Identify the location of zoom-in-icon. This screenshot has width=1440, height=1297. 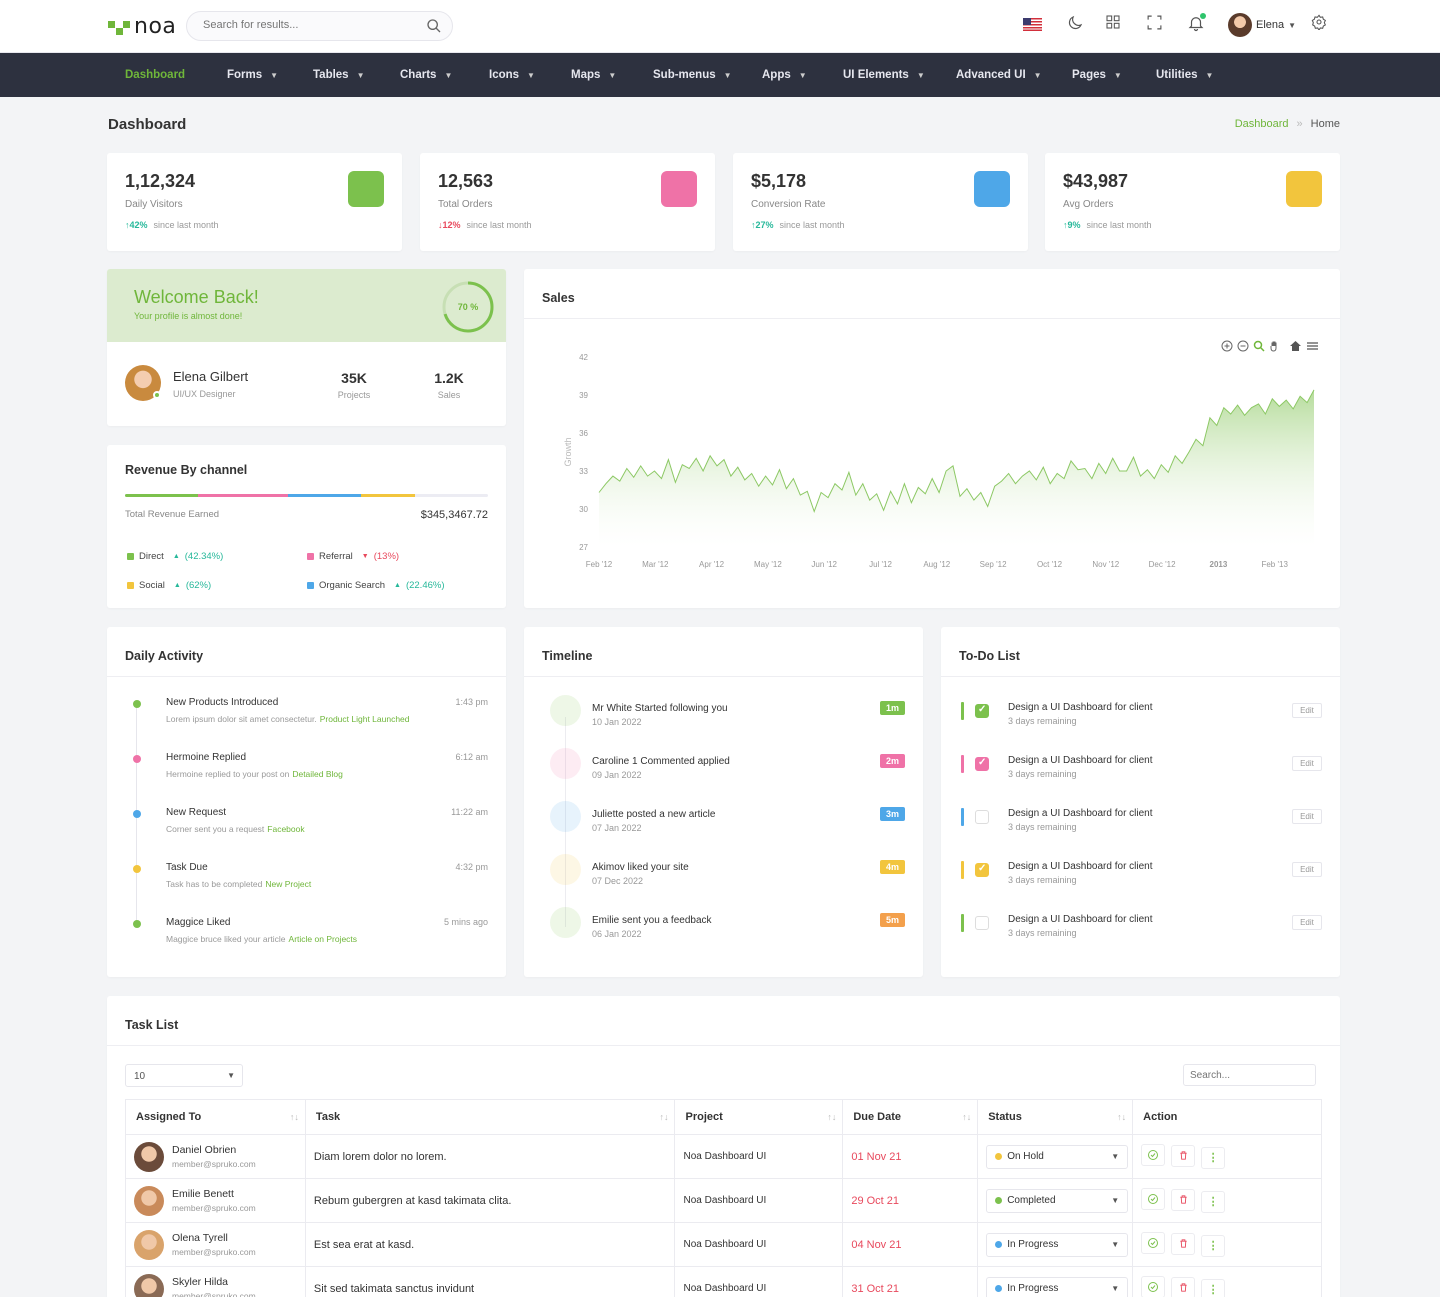
(1227, 346).